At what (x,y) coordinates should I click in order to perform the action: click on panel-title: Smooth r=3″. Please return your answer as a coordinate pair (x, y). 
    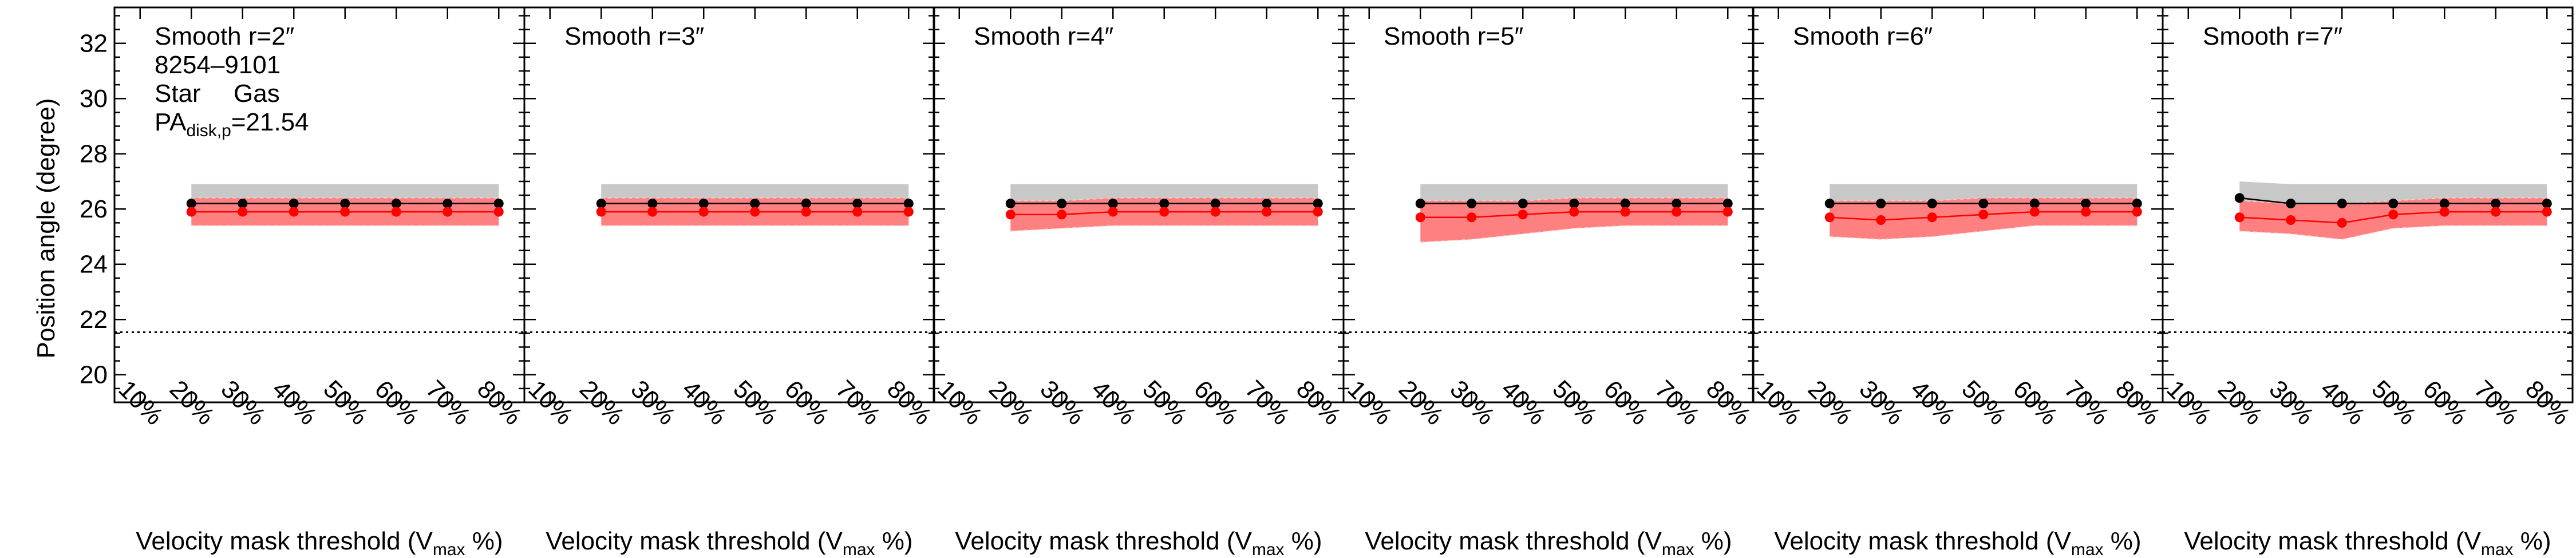
    Looking at the image, I should click on (634, 36).